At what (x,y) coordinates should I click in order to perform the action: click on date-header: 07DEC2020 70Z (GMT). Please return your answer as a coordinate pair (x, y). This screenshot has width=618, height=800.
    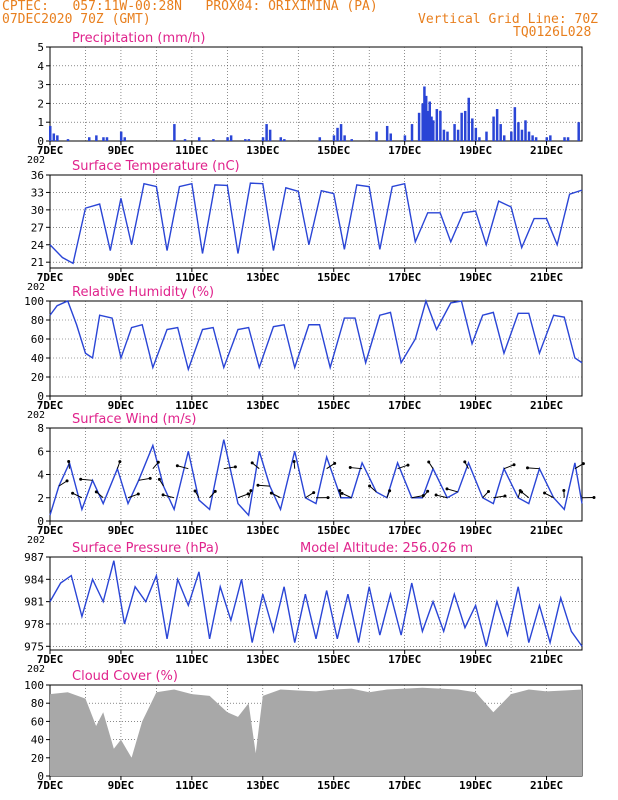
    Looking at the image, I should click on (76, 19).